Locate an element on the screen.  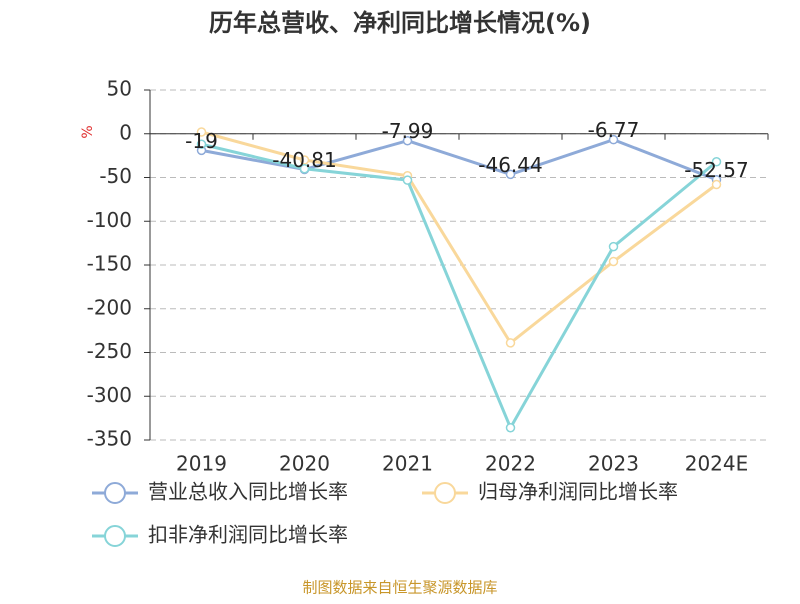
chart-title: 历年总营收、净利同比增长情况(%) is located at coordinates (400, 23).